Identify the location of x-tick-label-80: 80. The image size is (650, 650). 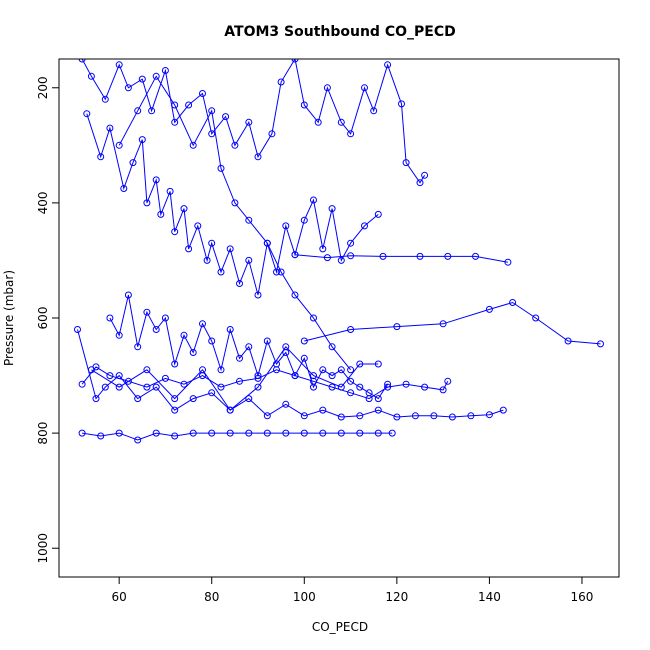
(211, 597).